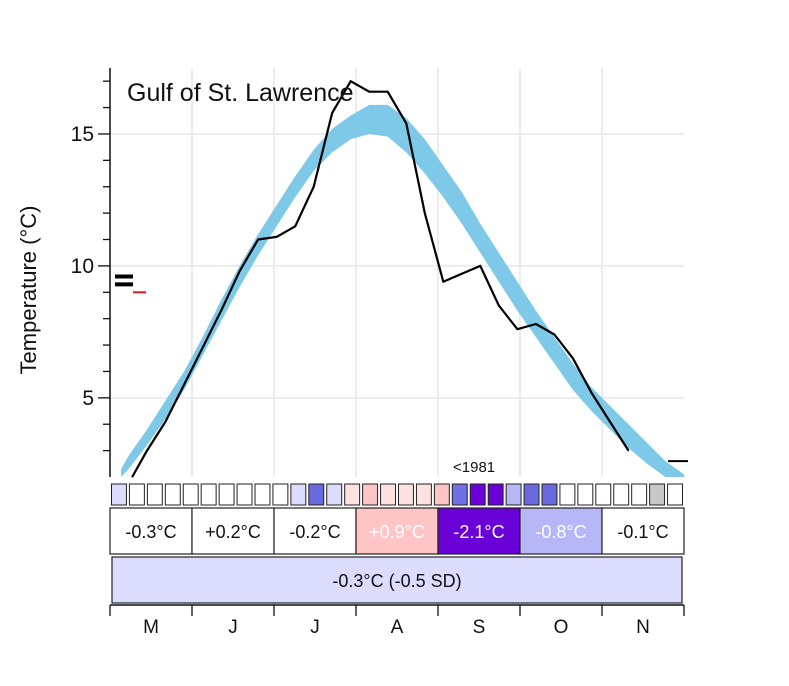 The width and height of the screenshot is (789, 686). I want to click on month-anomaly-value-2: -0.2°C, so click(314, 532).